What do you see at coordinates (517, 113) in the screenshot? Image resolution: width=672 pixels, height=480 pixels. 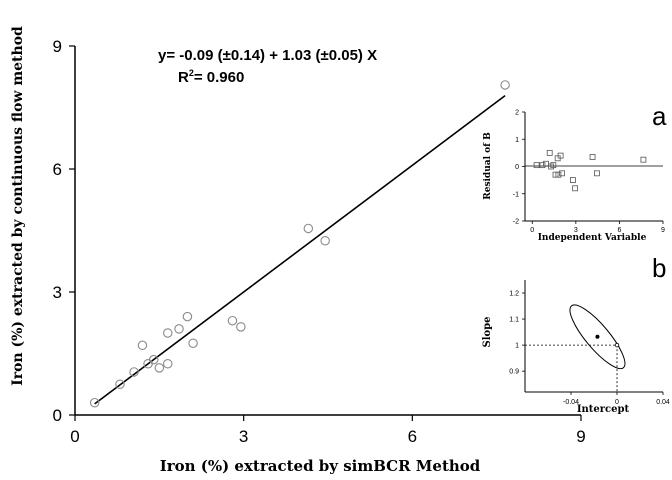 I see `inset-a-y-tick-label: 2` at bounding box center [517, 113].